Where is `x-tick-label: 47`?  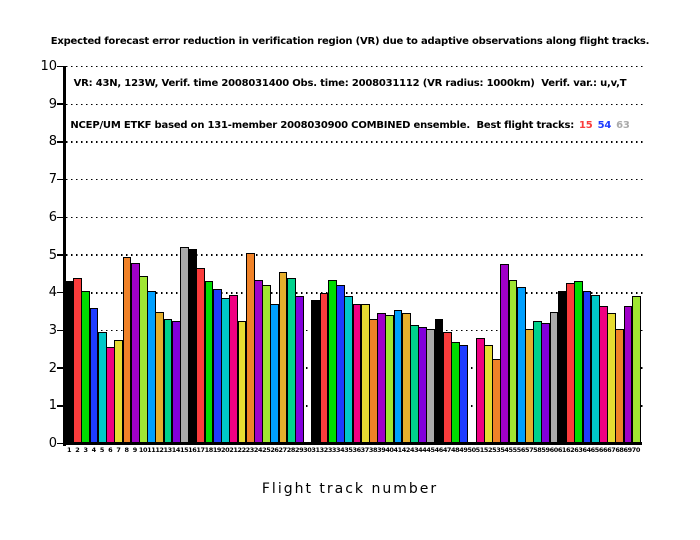
x-tick-label: 47 is located at coordinates (447, 450).